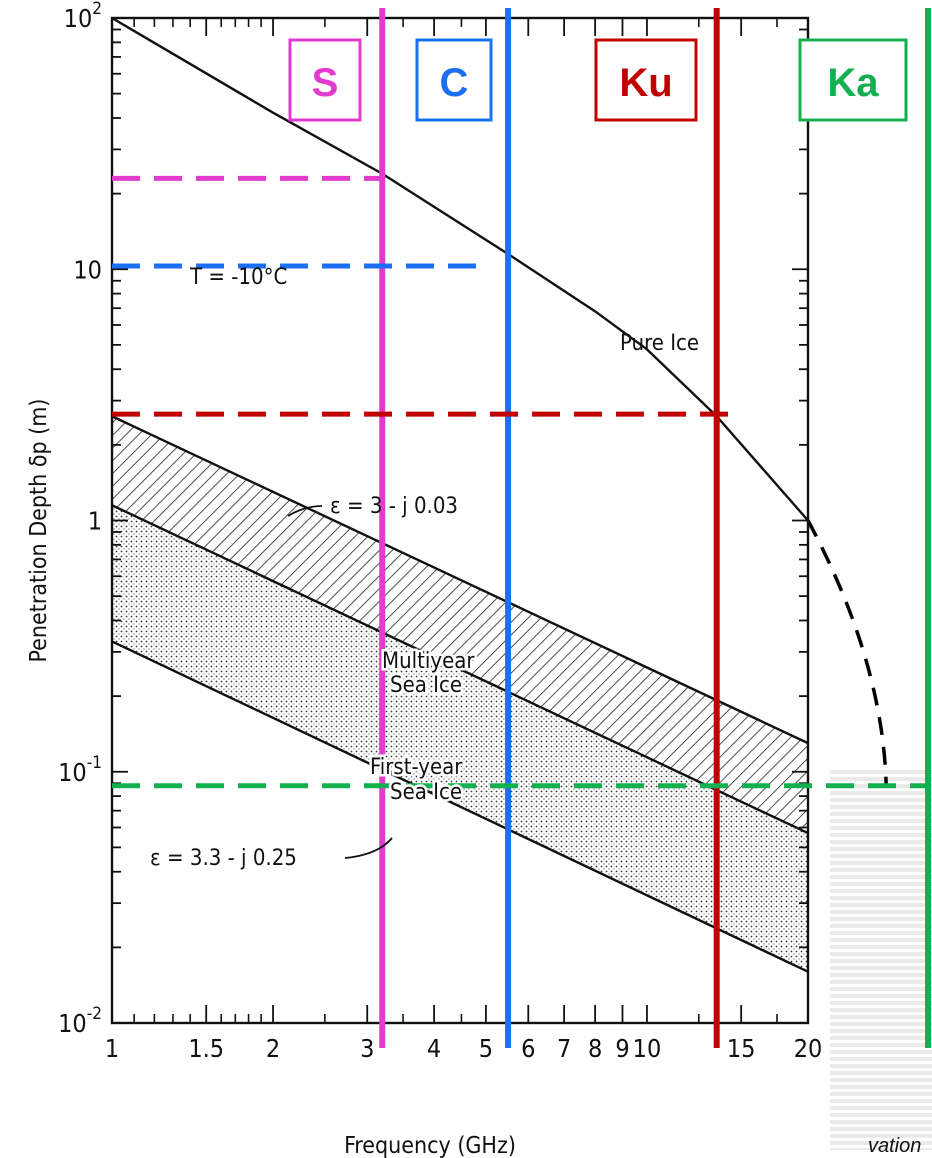 This screenshot has width=932, height=1158. I want to click on annotation-temperature: T = -10°C, so click(238, 277).